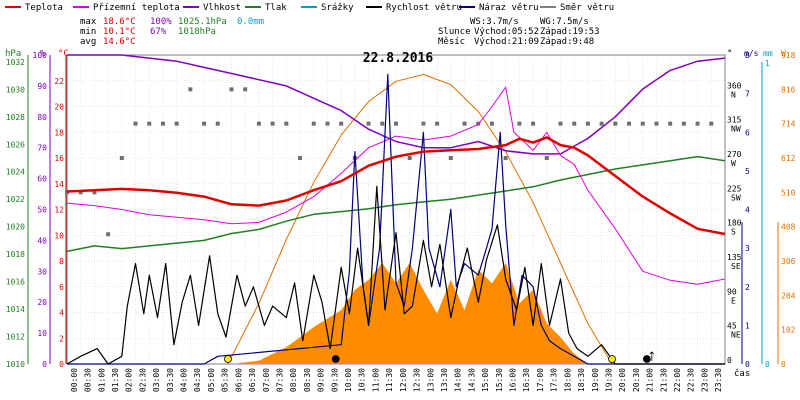  I want to click on stats-temp: 10.1°C, so click(119, 32).